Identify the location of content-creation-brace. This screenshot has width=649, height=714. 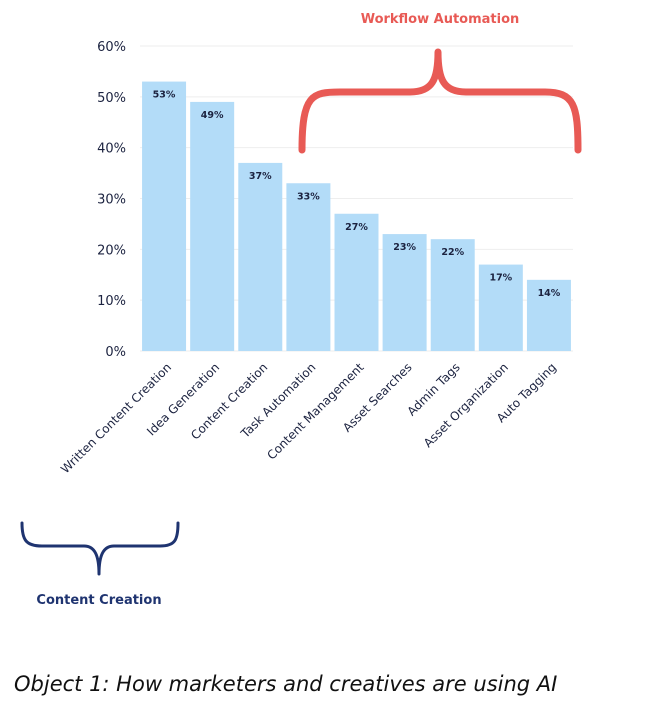
(100, 548).